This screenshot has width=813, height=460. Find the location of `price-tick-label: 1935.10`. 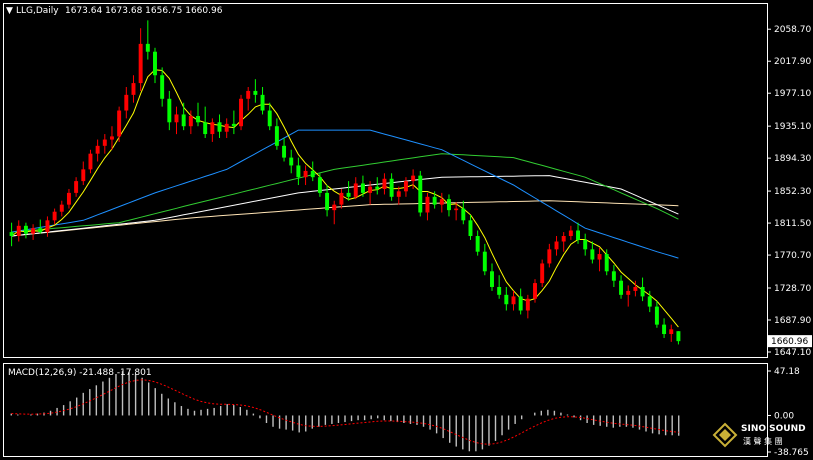

price-tick-label: 1935.10 is located at coordinates (792, 127).